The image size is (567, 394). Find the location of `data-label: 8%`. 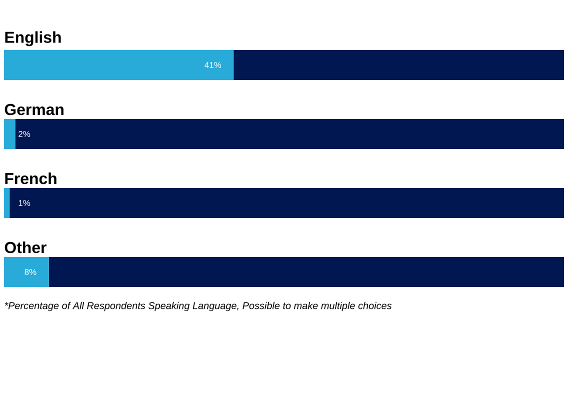

data-label: 8% is located at coordinates (30, 272).